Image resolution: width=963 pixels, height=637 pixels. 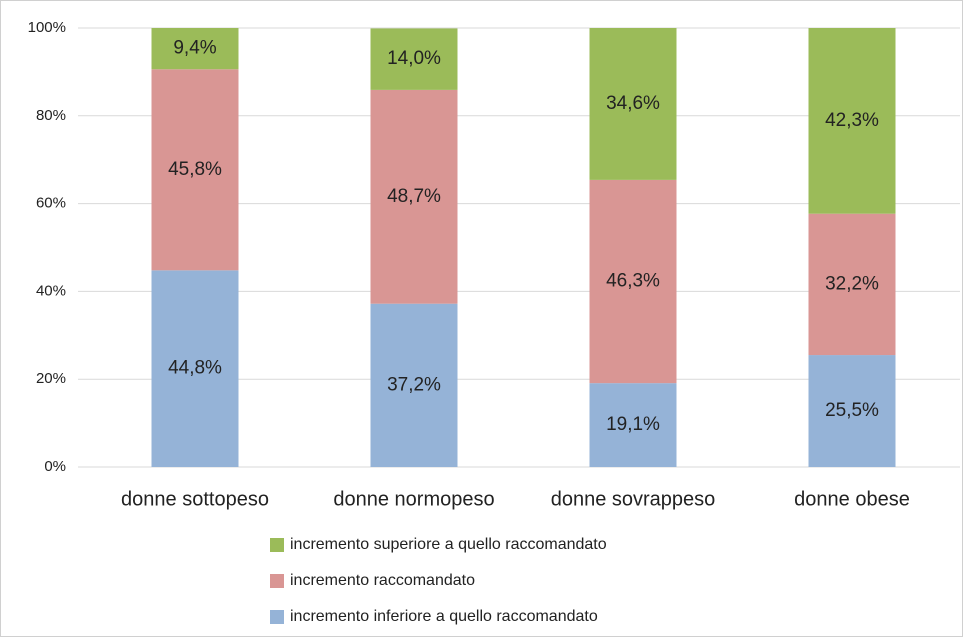 I want to click on data-label: 46,3%, so click(x=633, y=281).